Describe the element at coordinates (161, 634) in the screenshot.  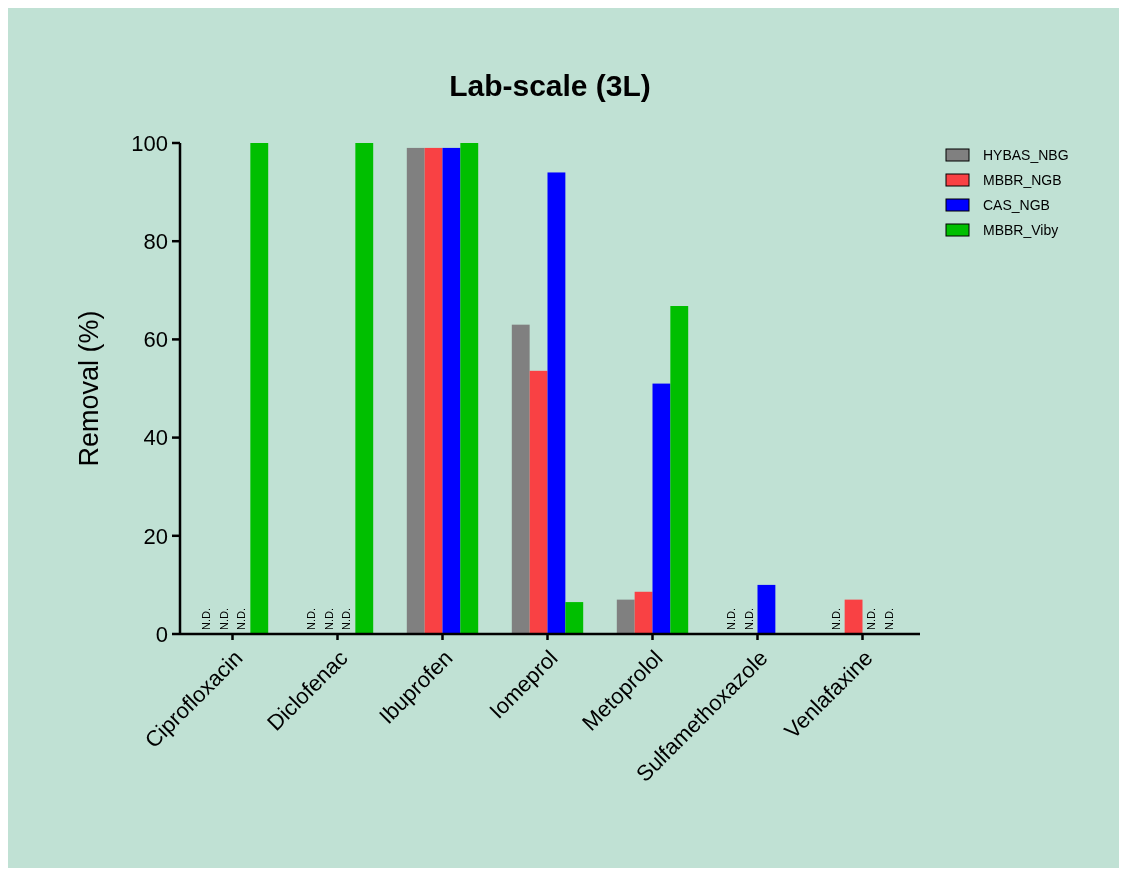
I see `y-tick-label: 0` at that location.